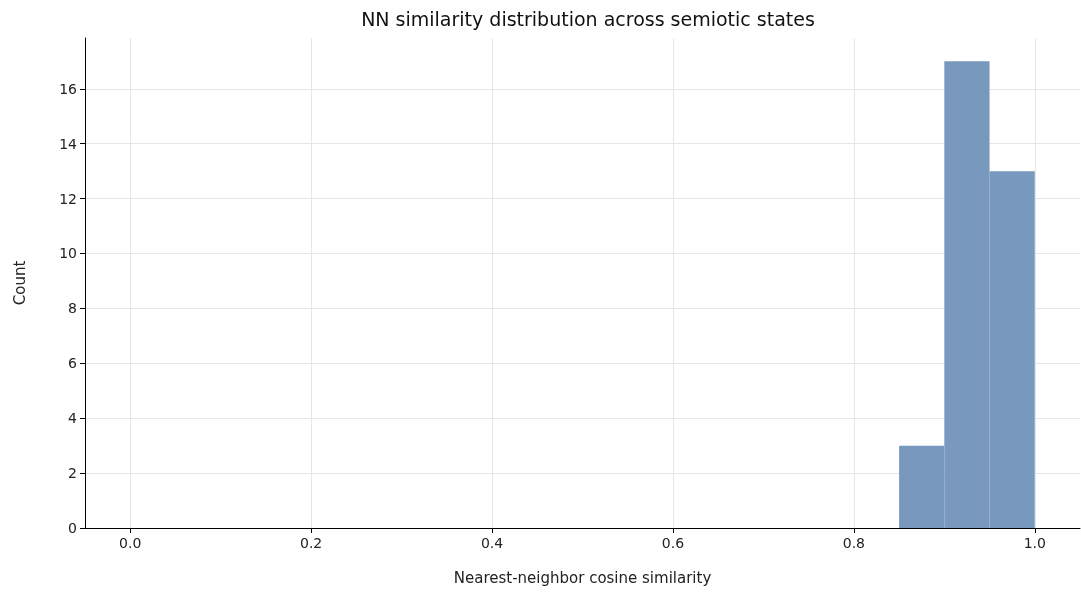  What do you see at coordinates (72, 473) in the screenshot?
I see `y-tick-label: 2` at bounding box center [72, 473].